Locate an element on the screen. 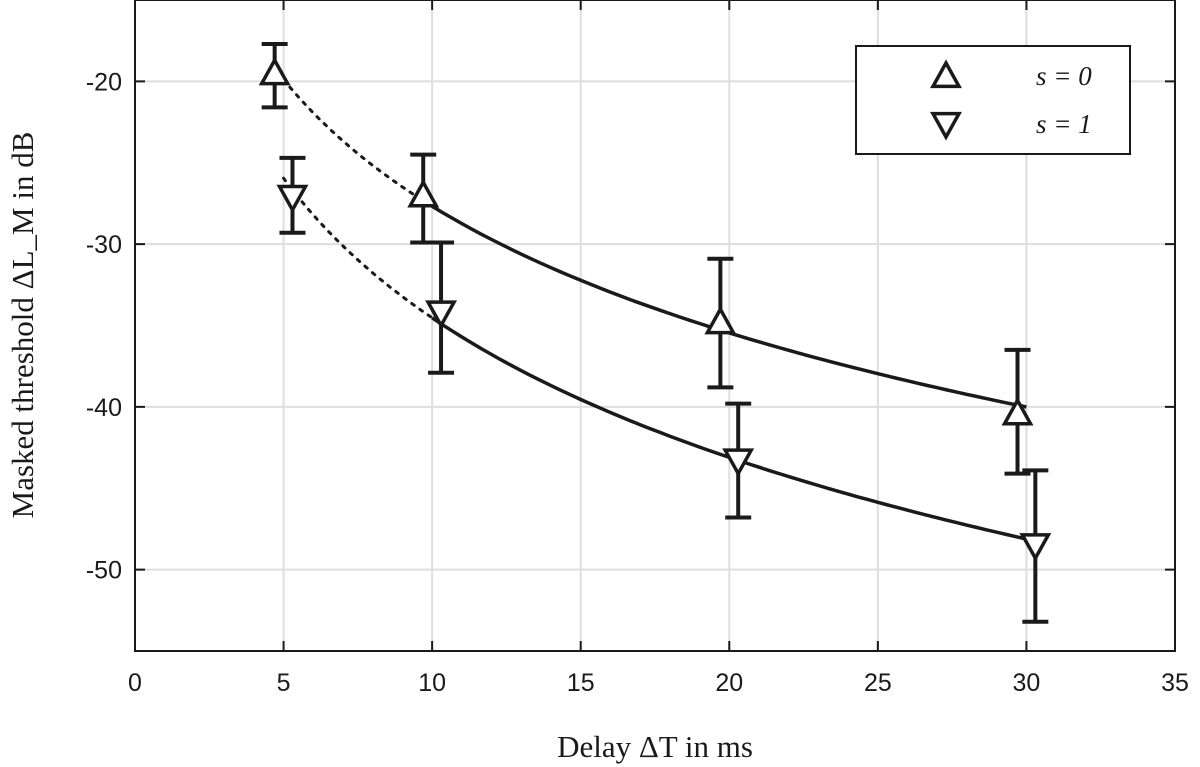 The image size is (1200, 767). legend-marker-triangle-up is located at coordinates (946, 74).